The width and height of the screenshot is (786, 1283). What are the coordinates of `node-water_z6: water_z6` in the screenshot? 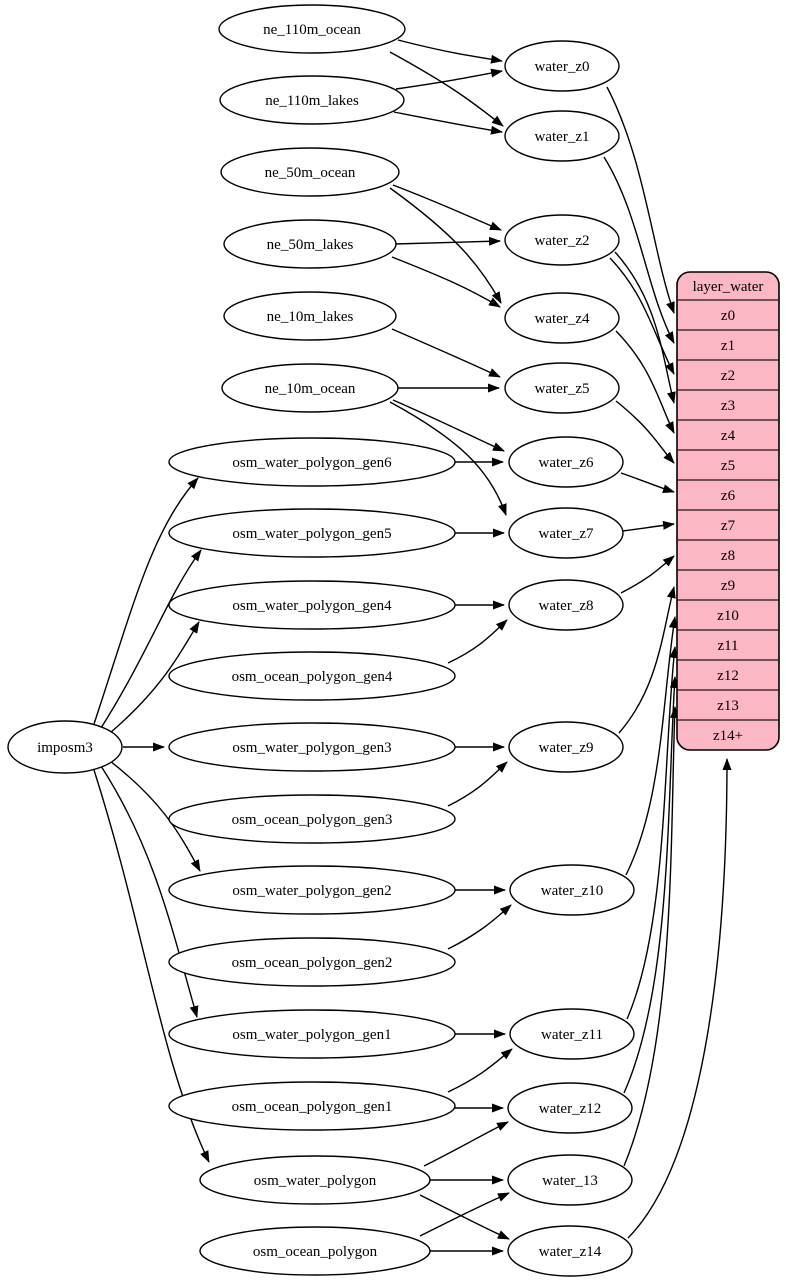 It's located at (566, 462).